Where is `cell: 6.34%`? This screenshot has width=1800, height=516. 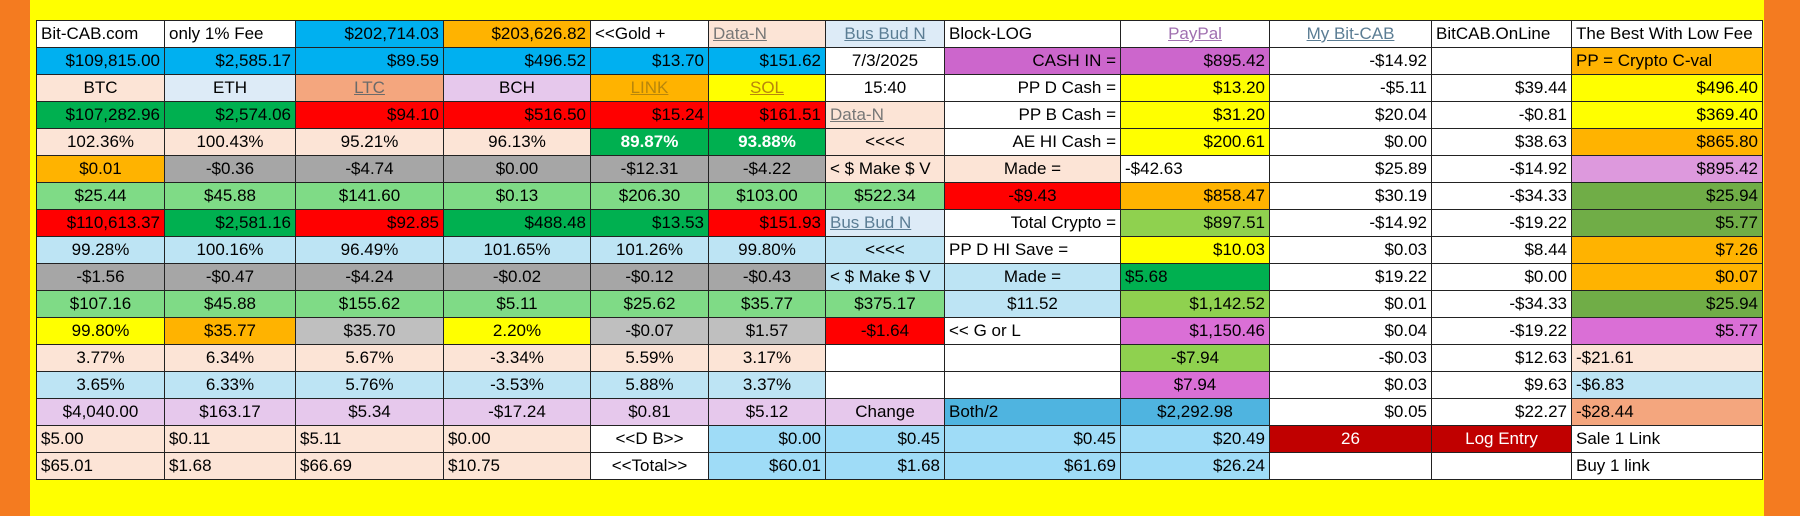
cell: 6.34% is located at coordinates (230, 358).